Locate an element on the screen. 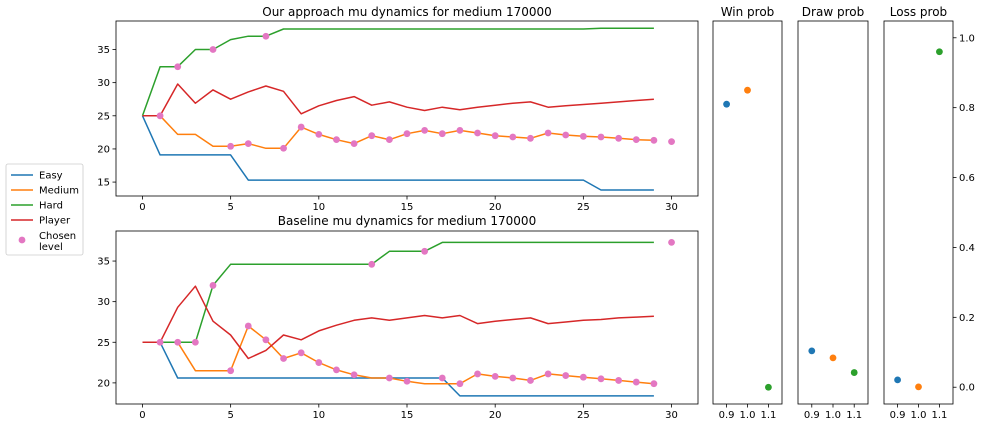  x-tick-label: 15 is located at coordinates (407, 415).